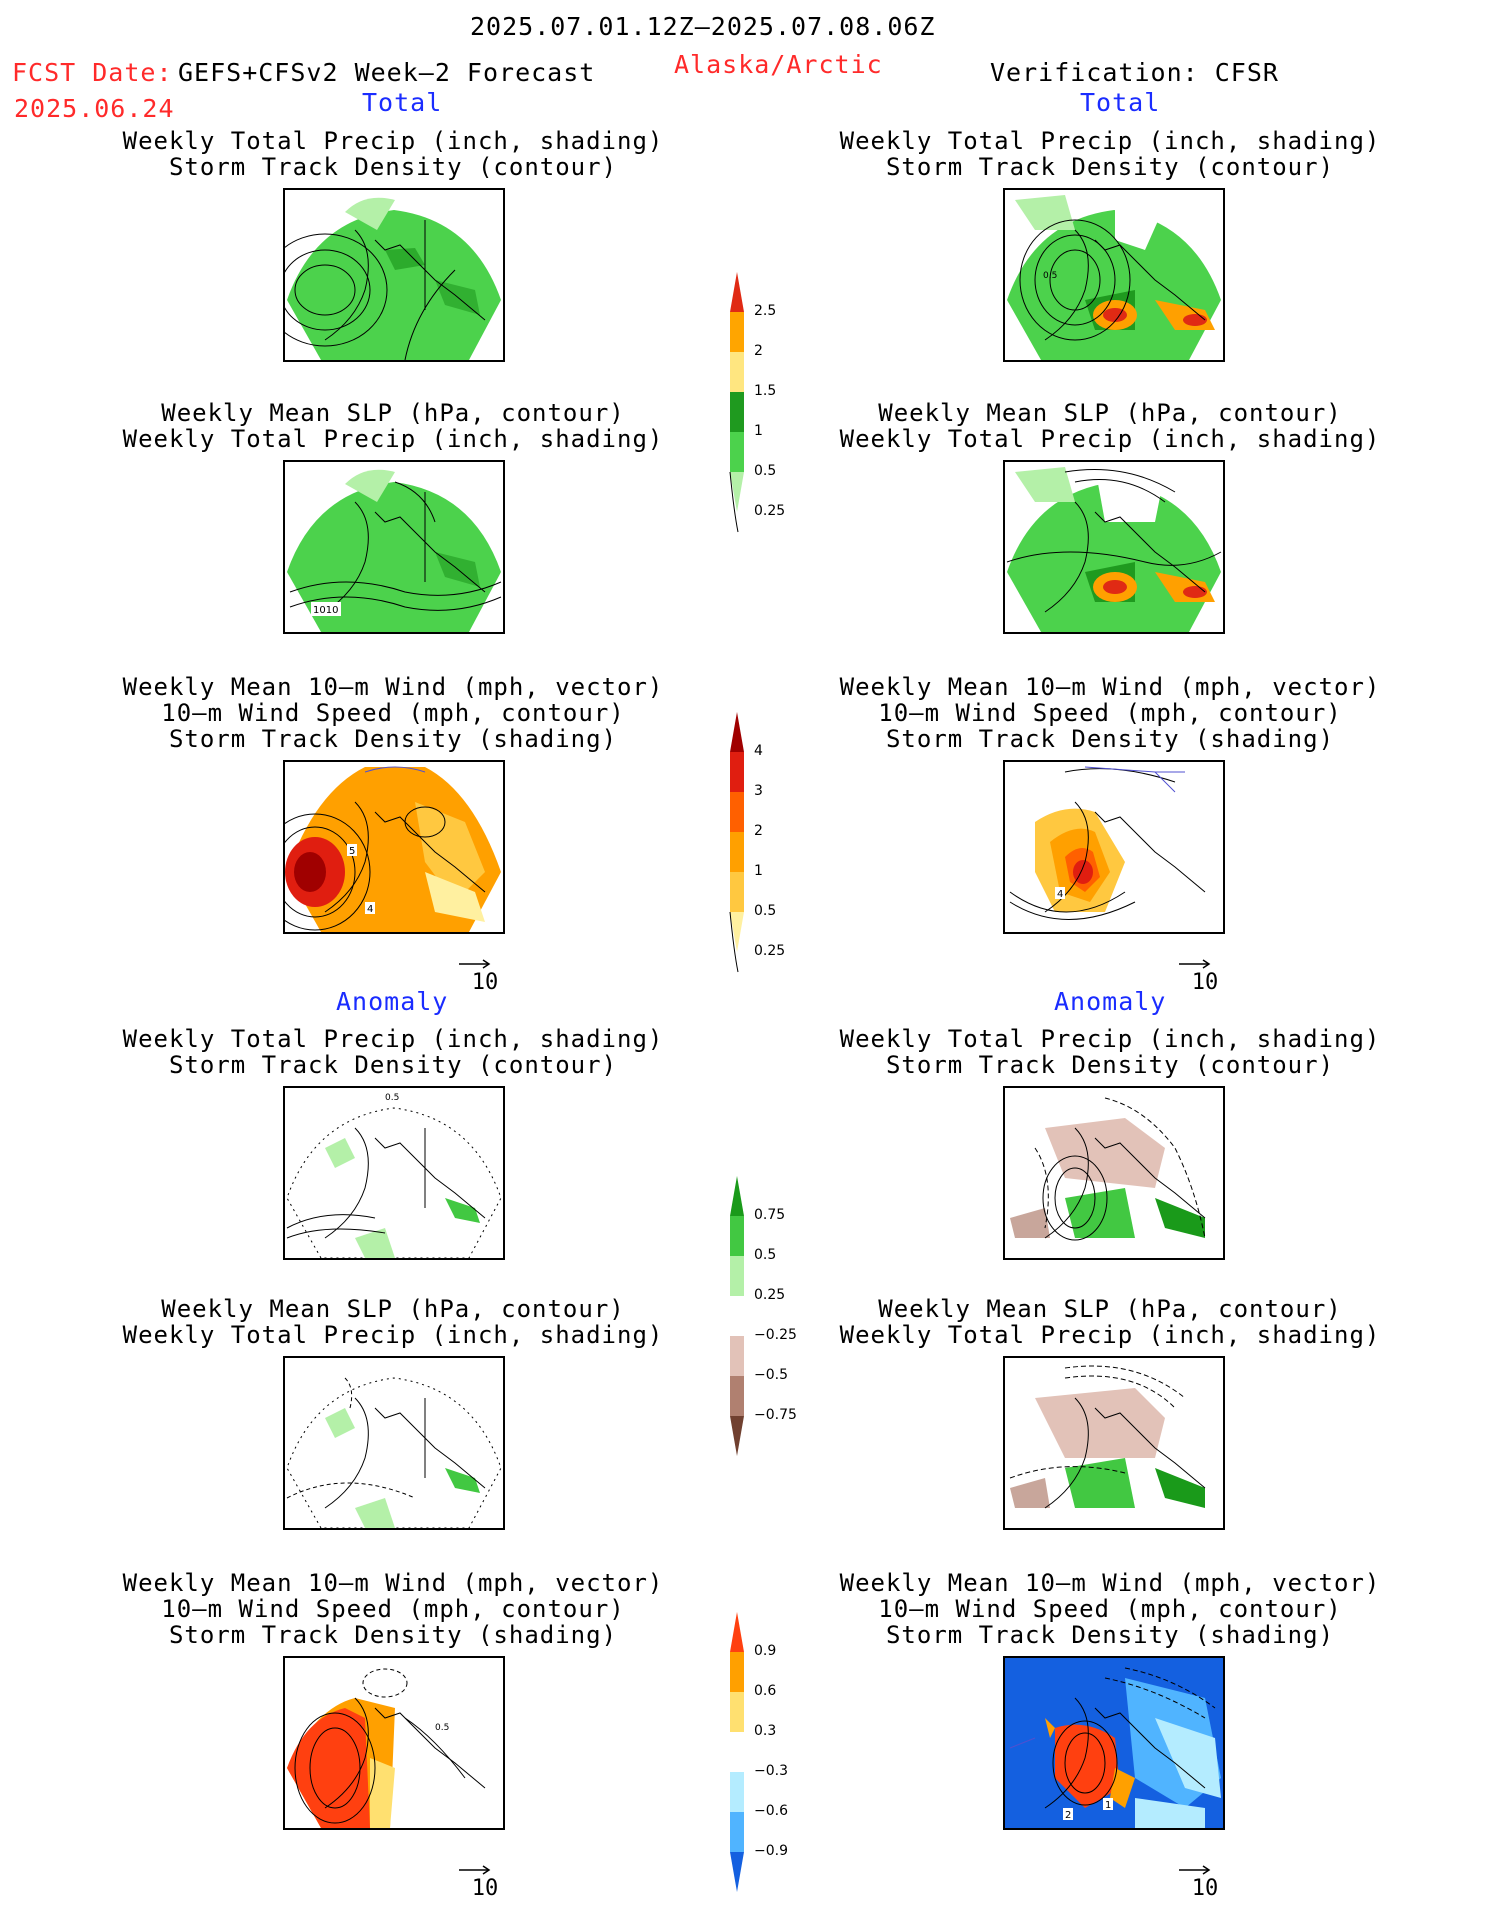  Describe the element at coordinates (1114, 1743) in the screenshot. I see `map-obs-anom-wind-storm: 2 1` at that location.